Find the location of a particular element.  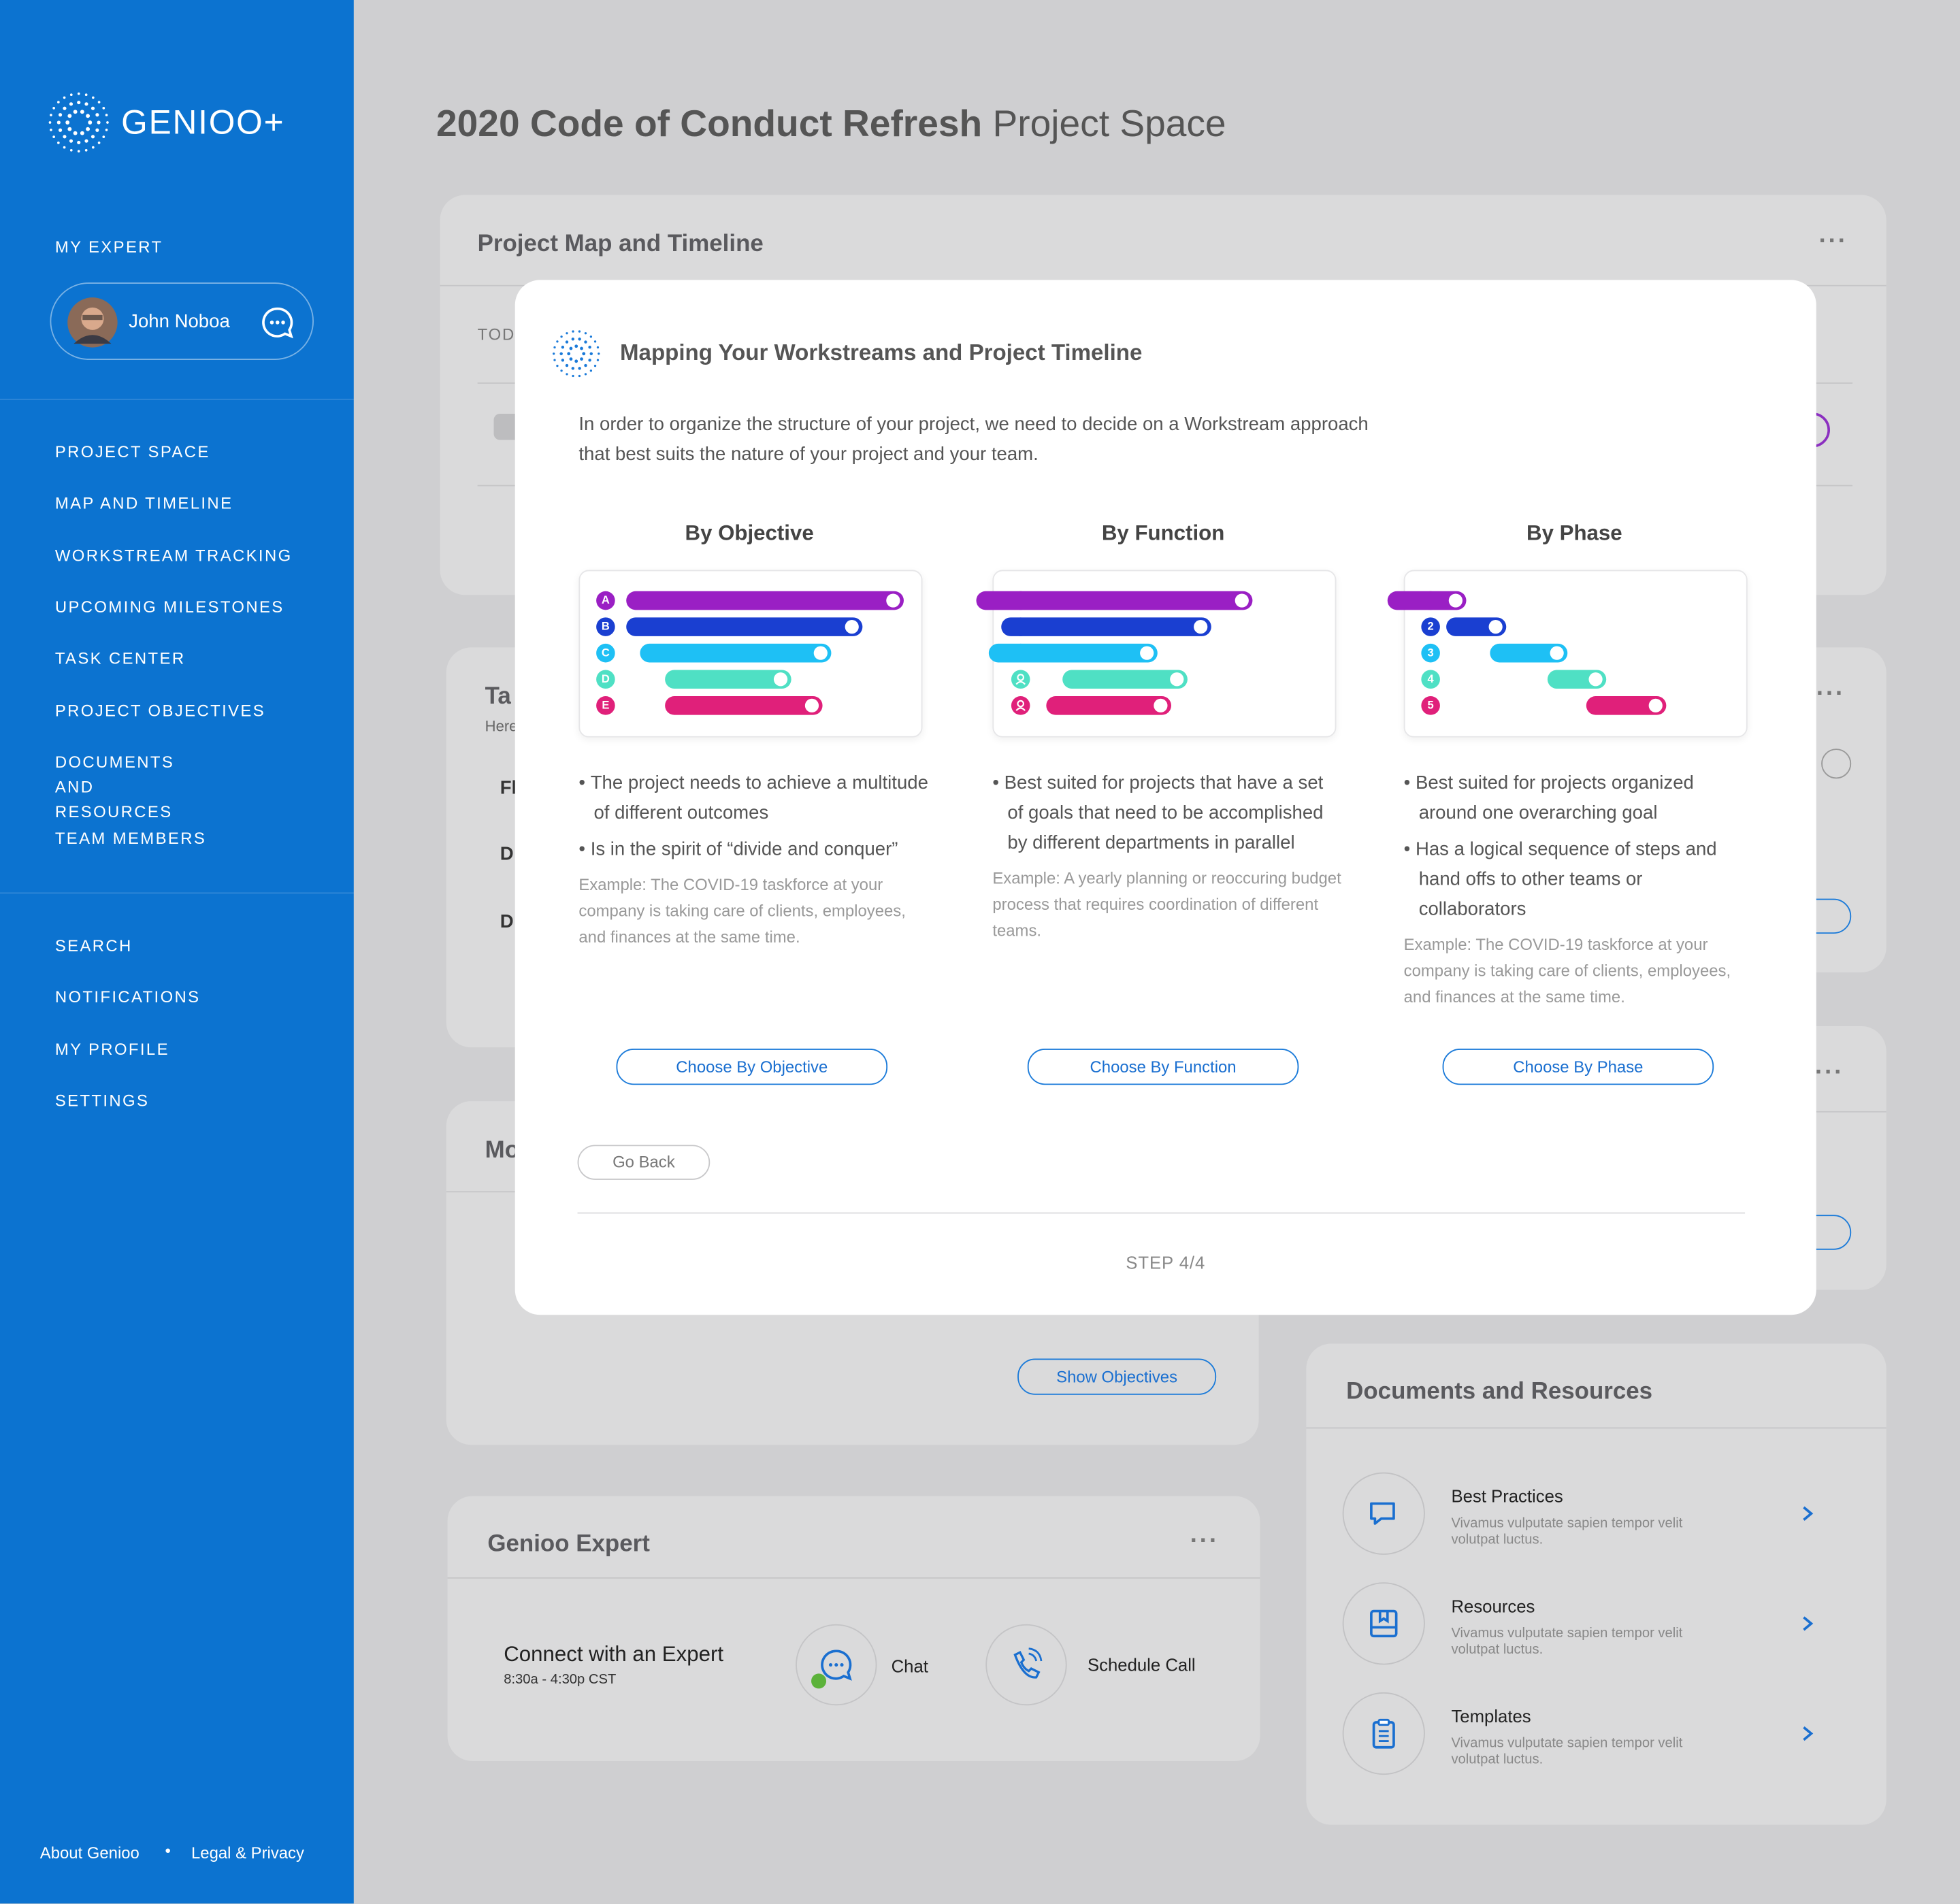

chat-label: Chat is located at coordinates (910, 1667).